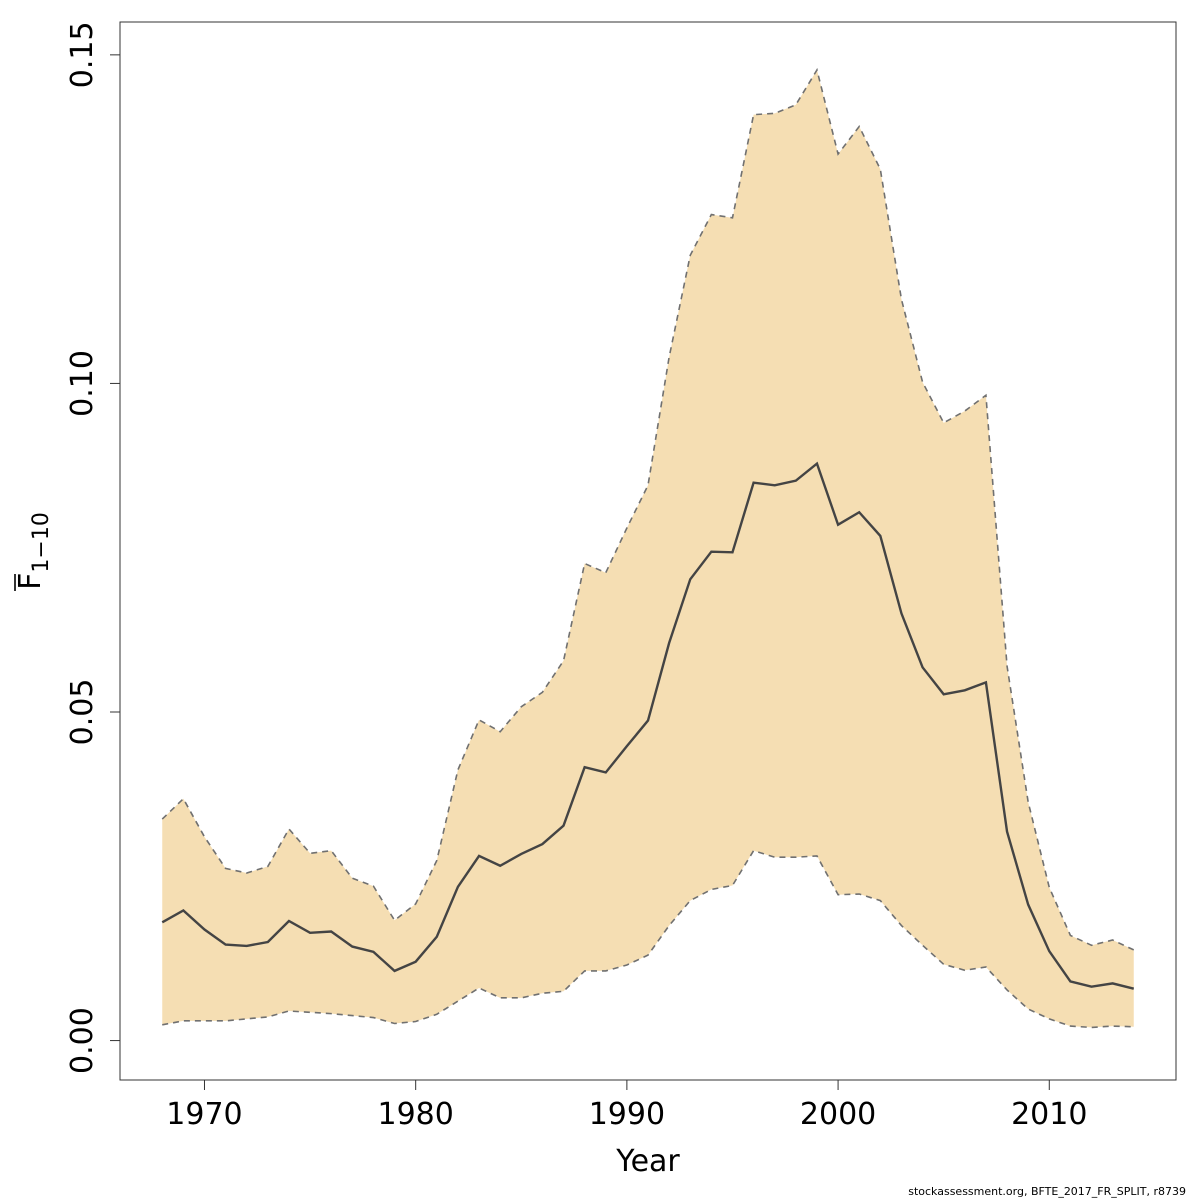  I want to click on x-tick-label: 1970, so click(204, 1114).